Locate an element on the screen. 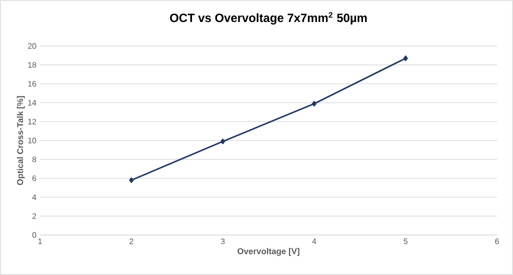 Image resolution: width=513 pixels, height=275 pixels. chart-title: OCT vs Overvoltage 7x7mm$^{2}$ 50µm is located at coordinates (268, 18).